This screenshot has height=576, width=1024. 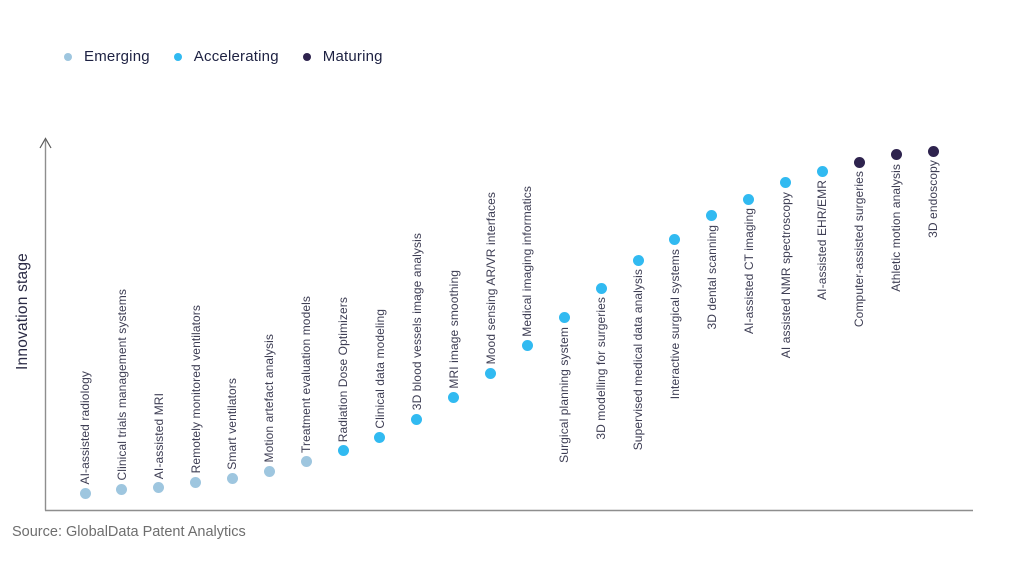 What do you see at coordinates (711, 277) in the screenshot?
I see `data-point-label: 3D dental scanning` at bounding box center [711, 277].